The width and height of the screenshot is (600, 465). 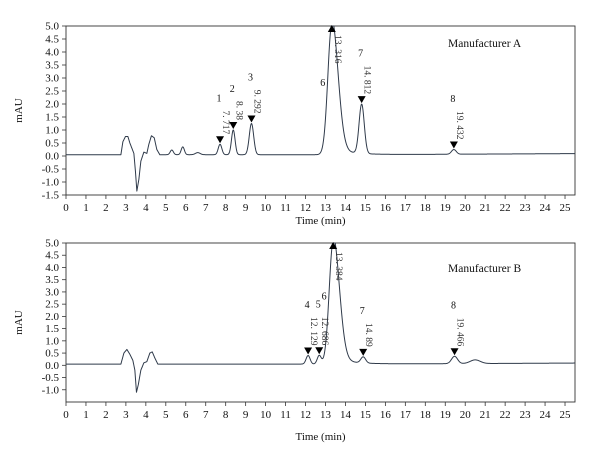 I want to click on y-tick-label: 1.0, so click(x=52, y=341).